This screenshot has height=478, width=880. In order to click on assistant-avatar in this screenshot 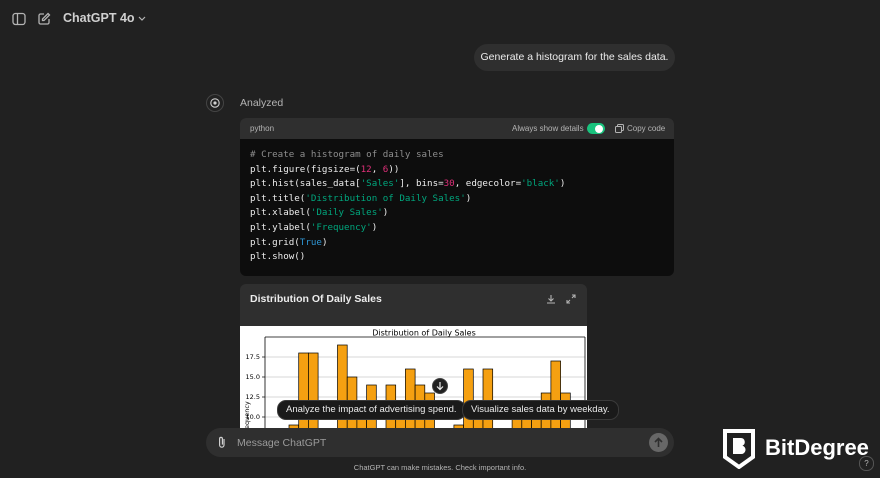, I will do `click(215, 103)`.